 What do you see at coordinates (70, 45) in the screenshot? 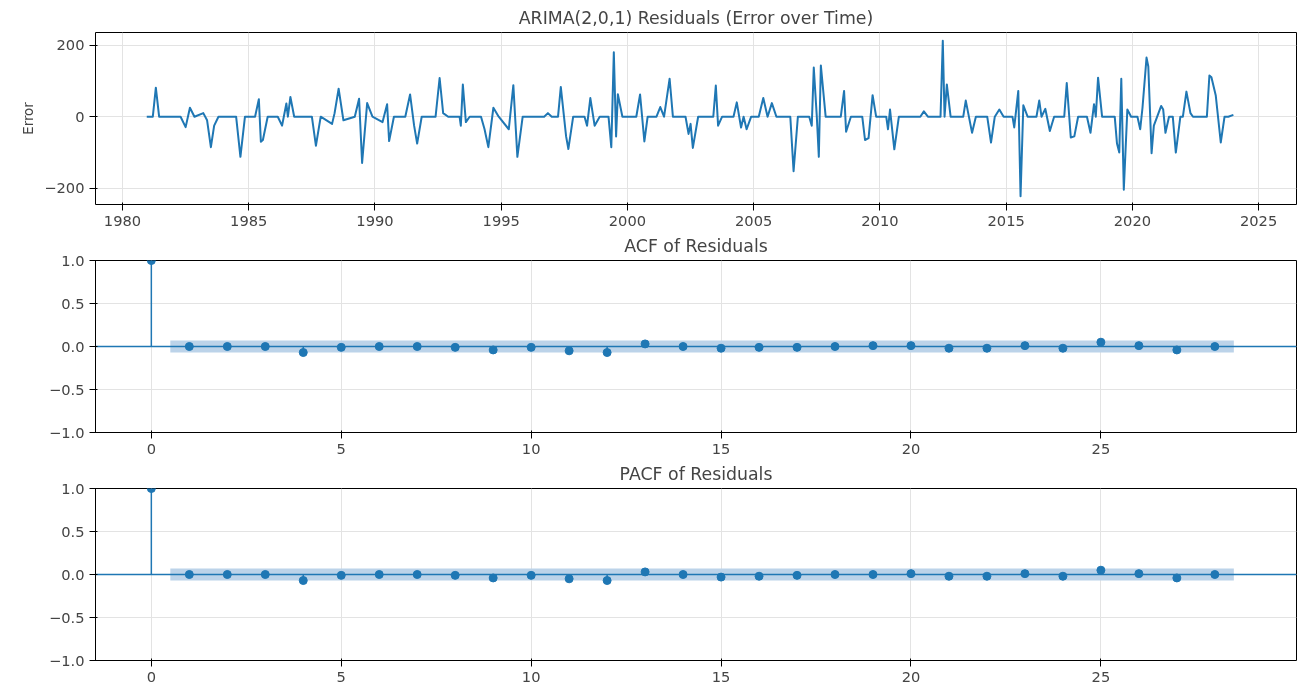
I see `y-tick-label: 200` at bounding box center [70, 45].